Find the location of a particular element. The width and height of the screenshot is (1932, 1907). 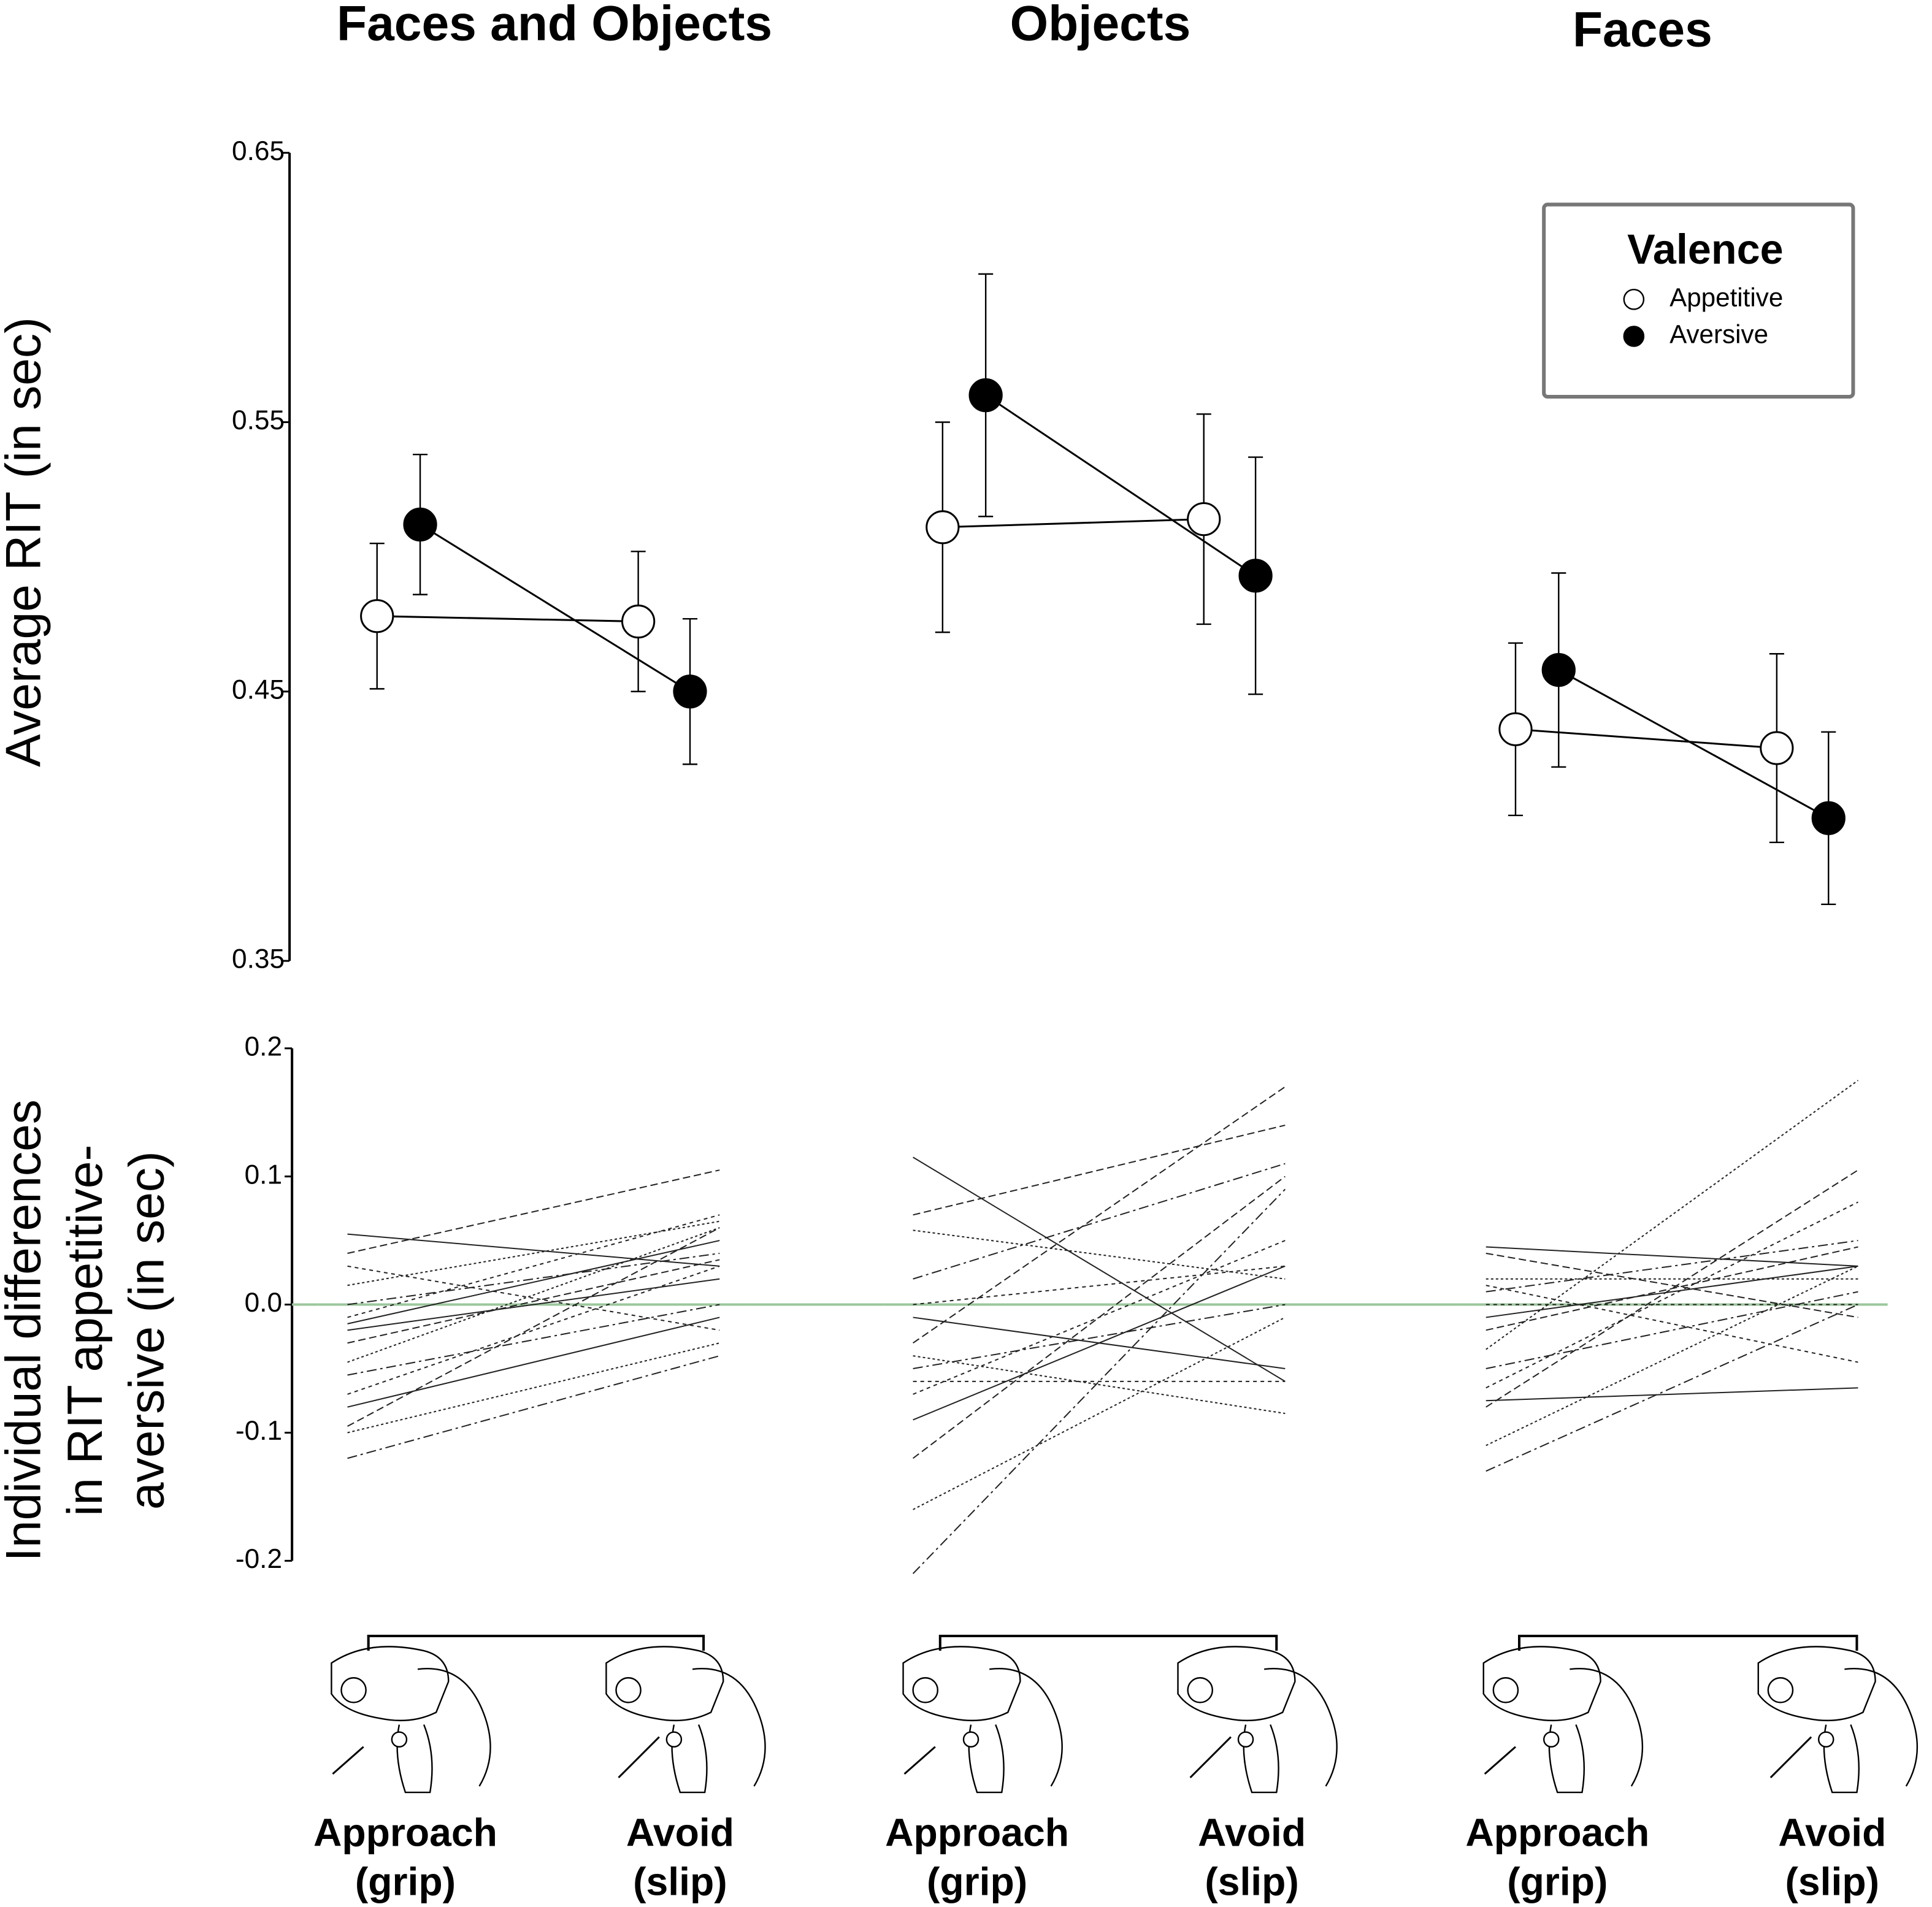

y-tick-label: -0.1 is located at coordinates (259, 1431).